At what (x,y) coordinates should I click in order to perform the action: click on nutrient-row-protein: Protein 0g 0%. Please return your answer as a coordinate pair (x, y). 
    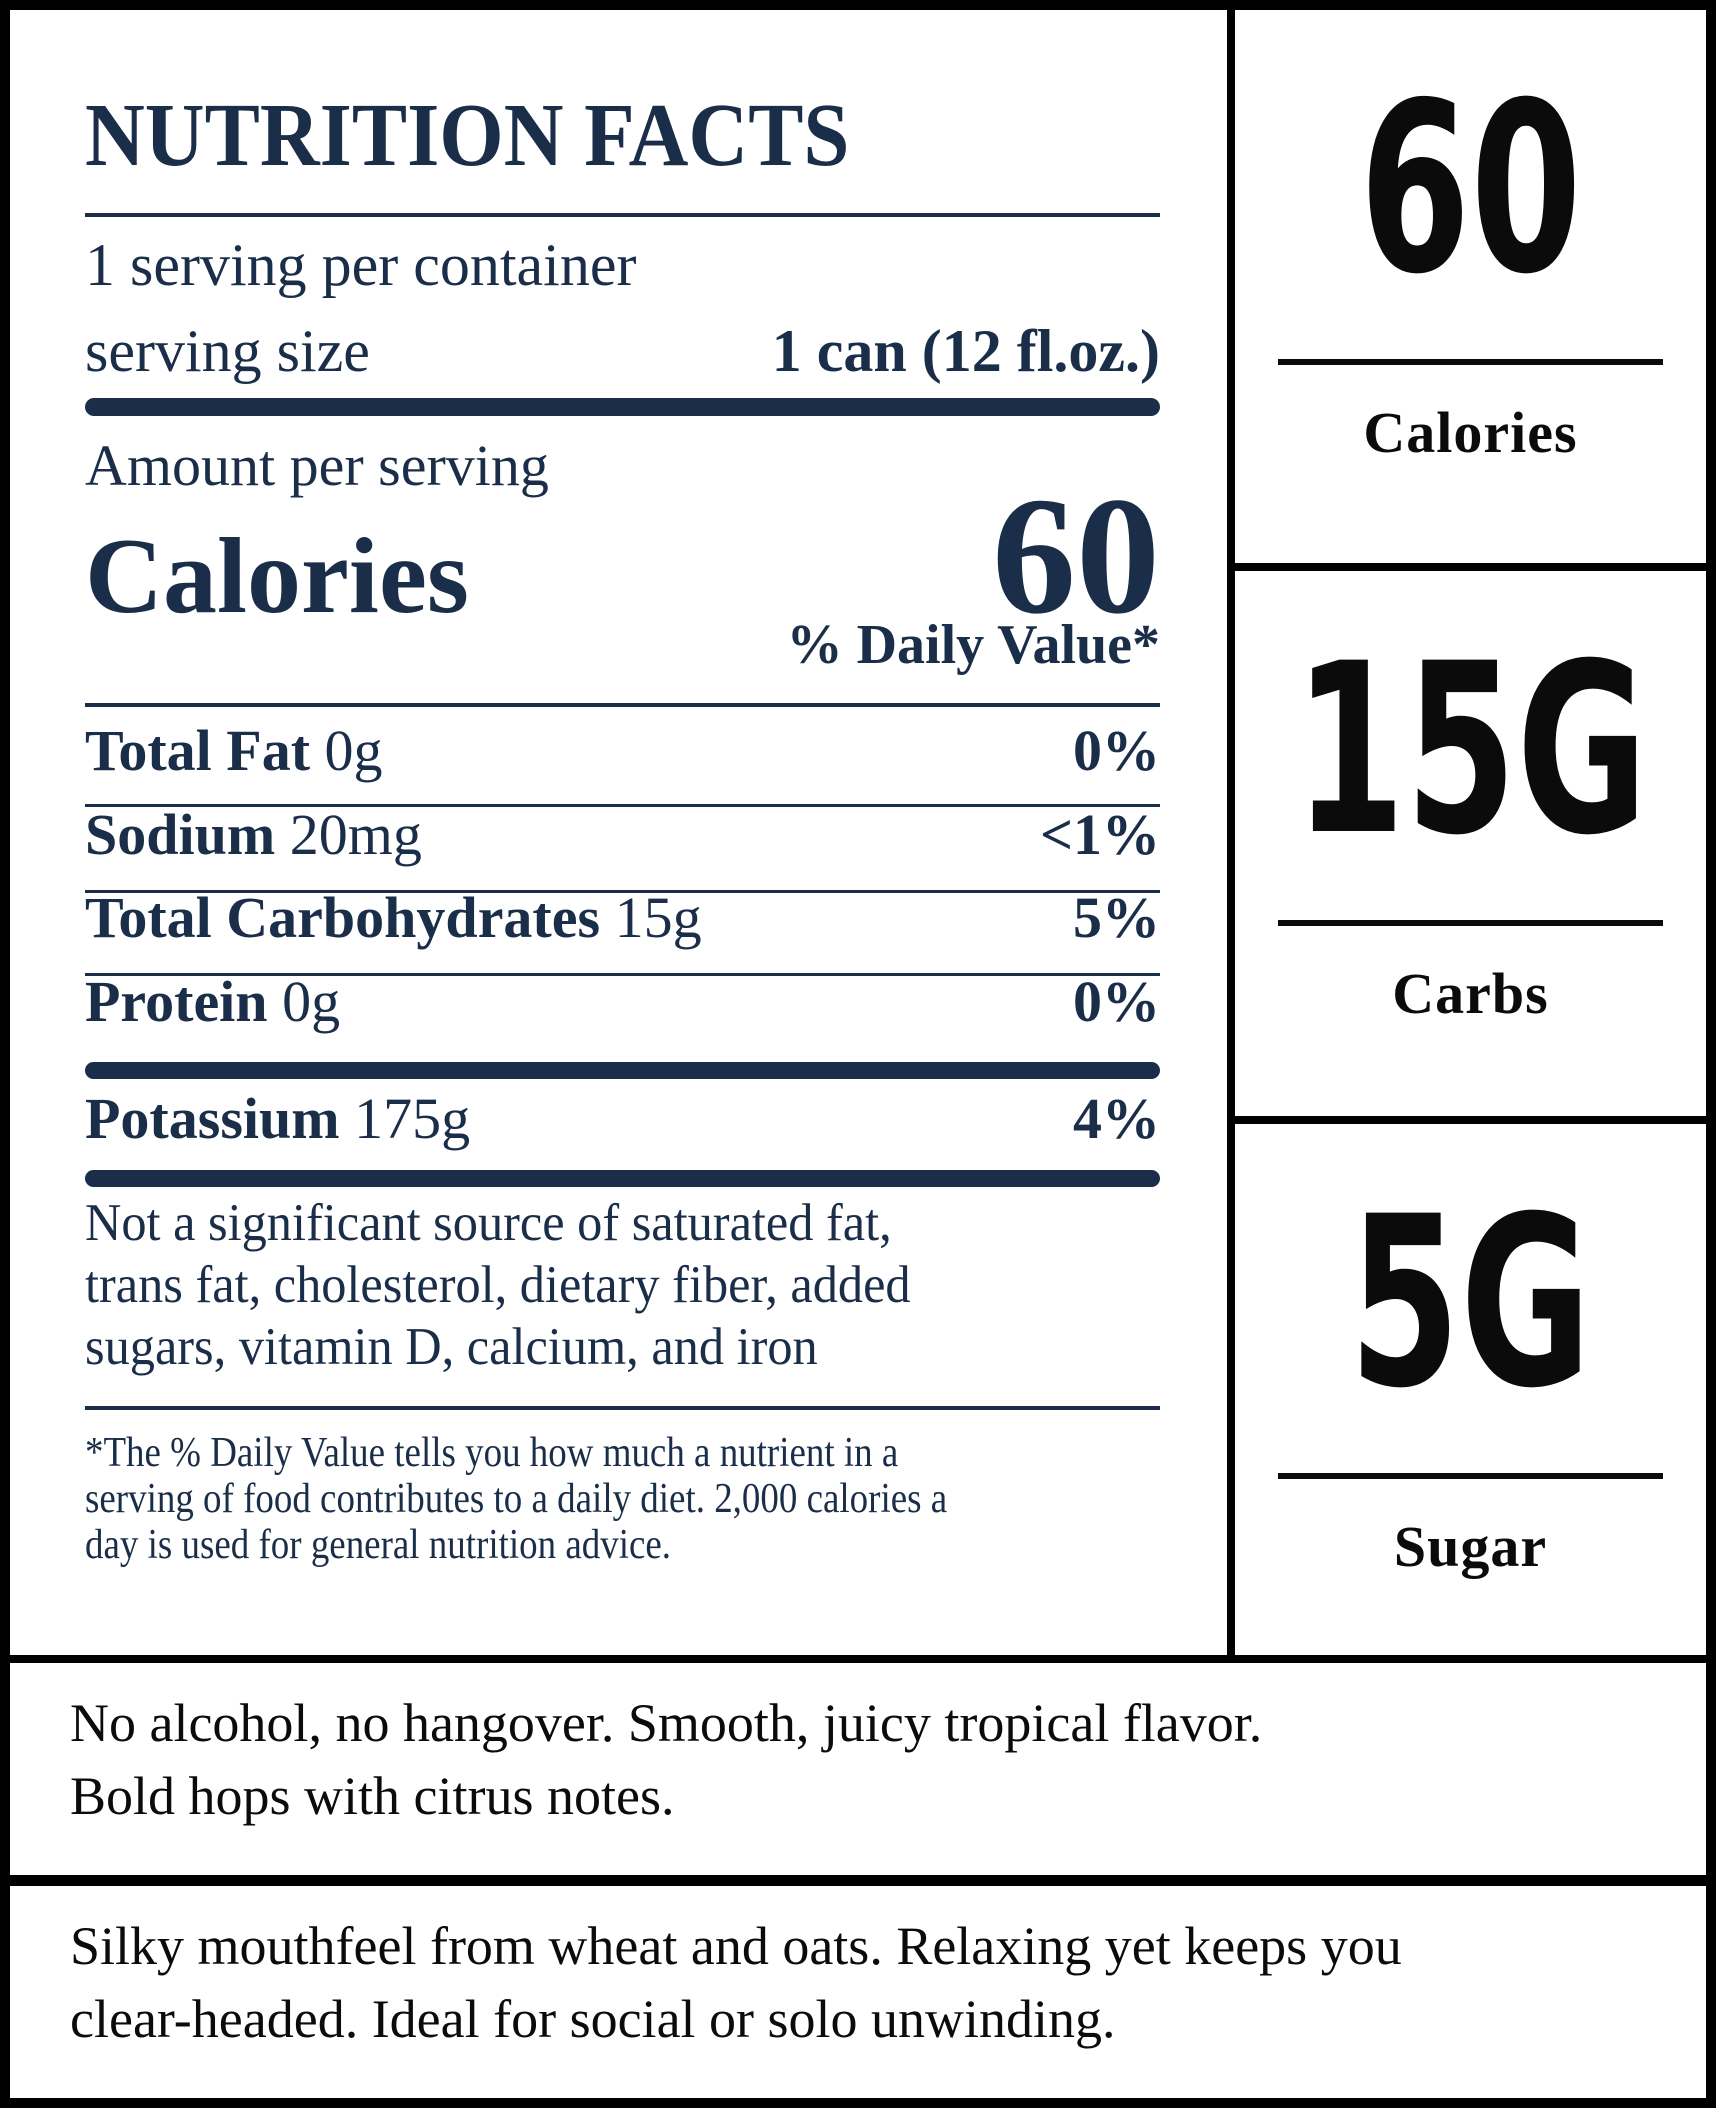
    Looking at the image, I should click on (622, 1002).